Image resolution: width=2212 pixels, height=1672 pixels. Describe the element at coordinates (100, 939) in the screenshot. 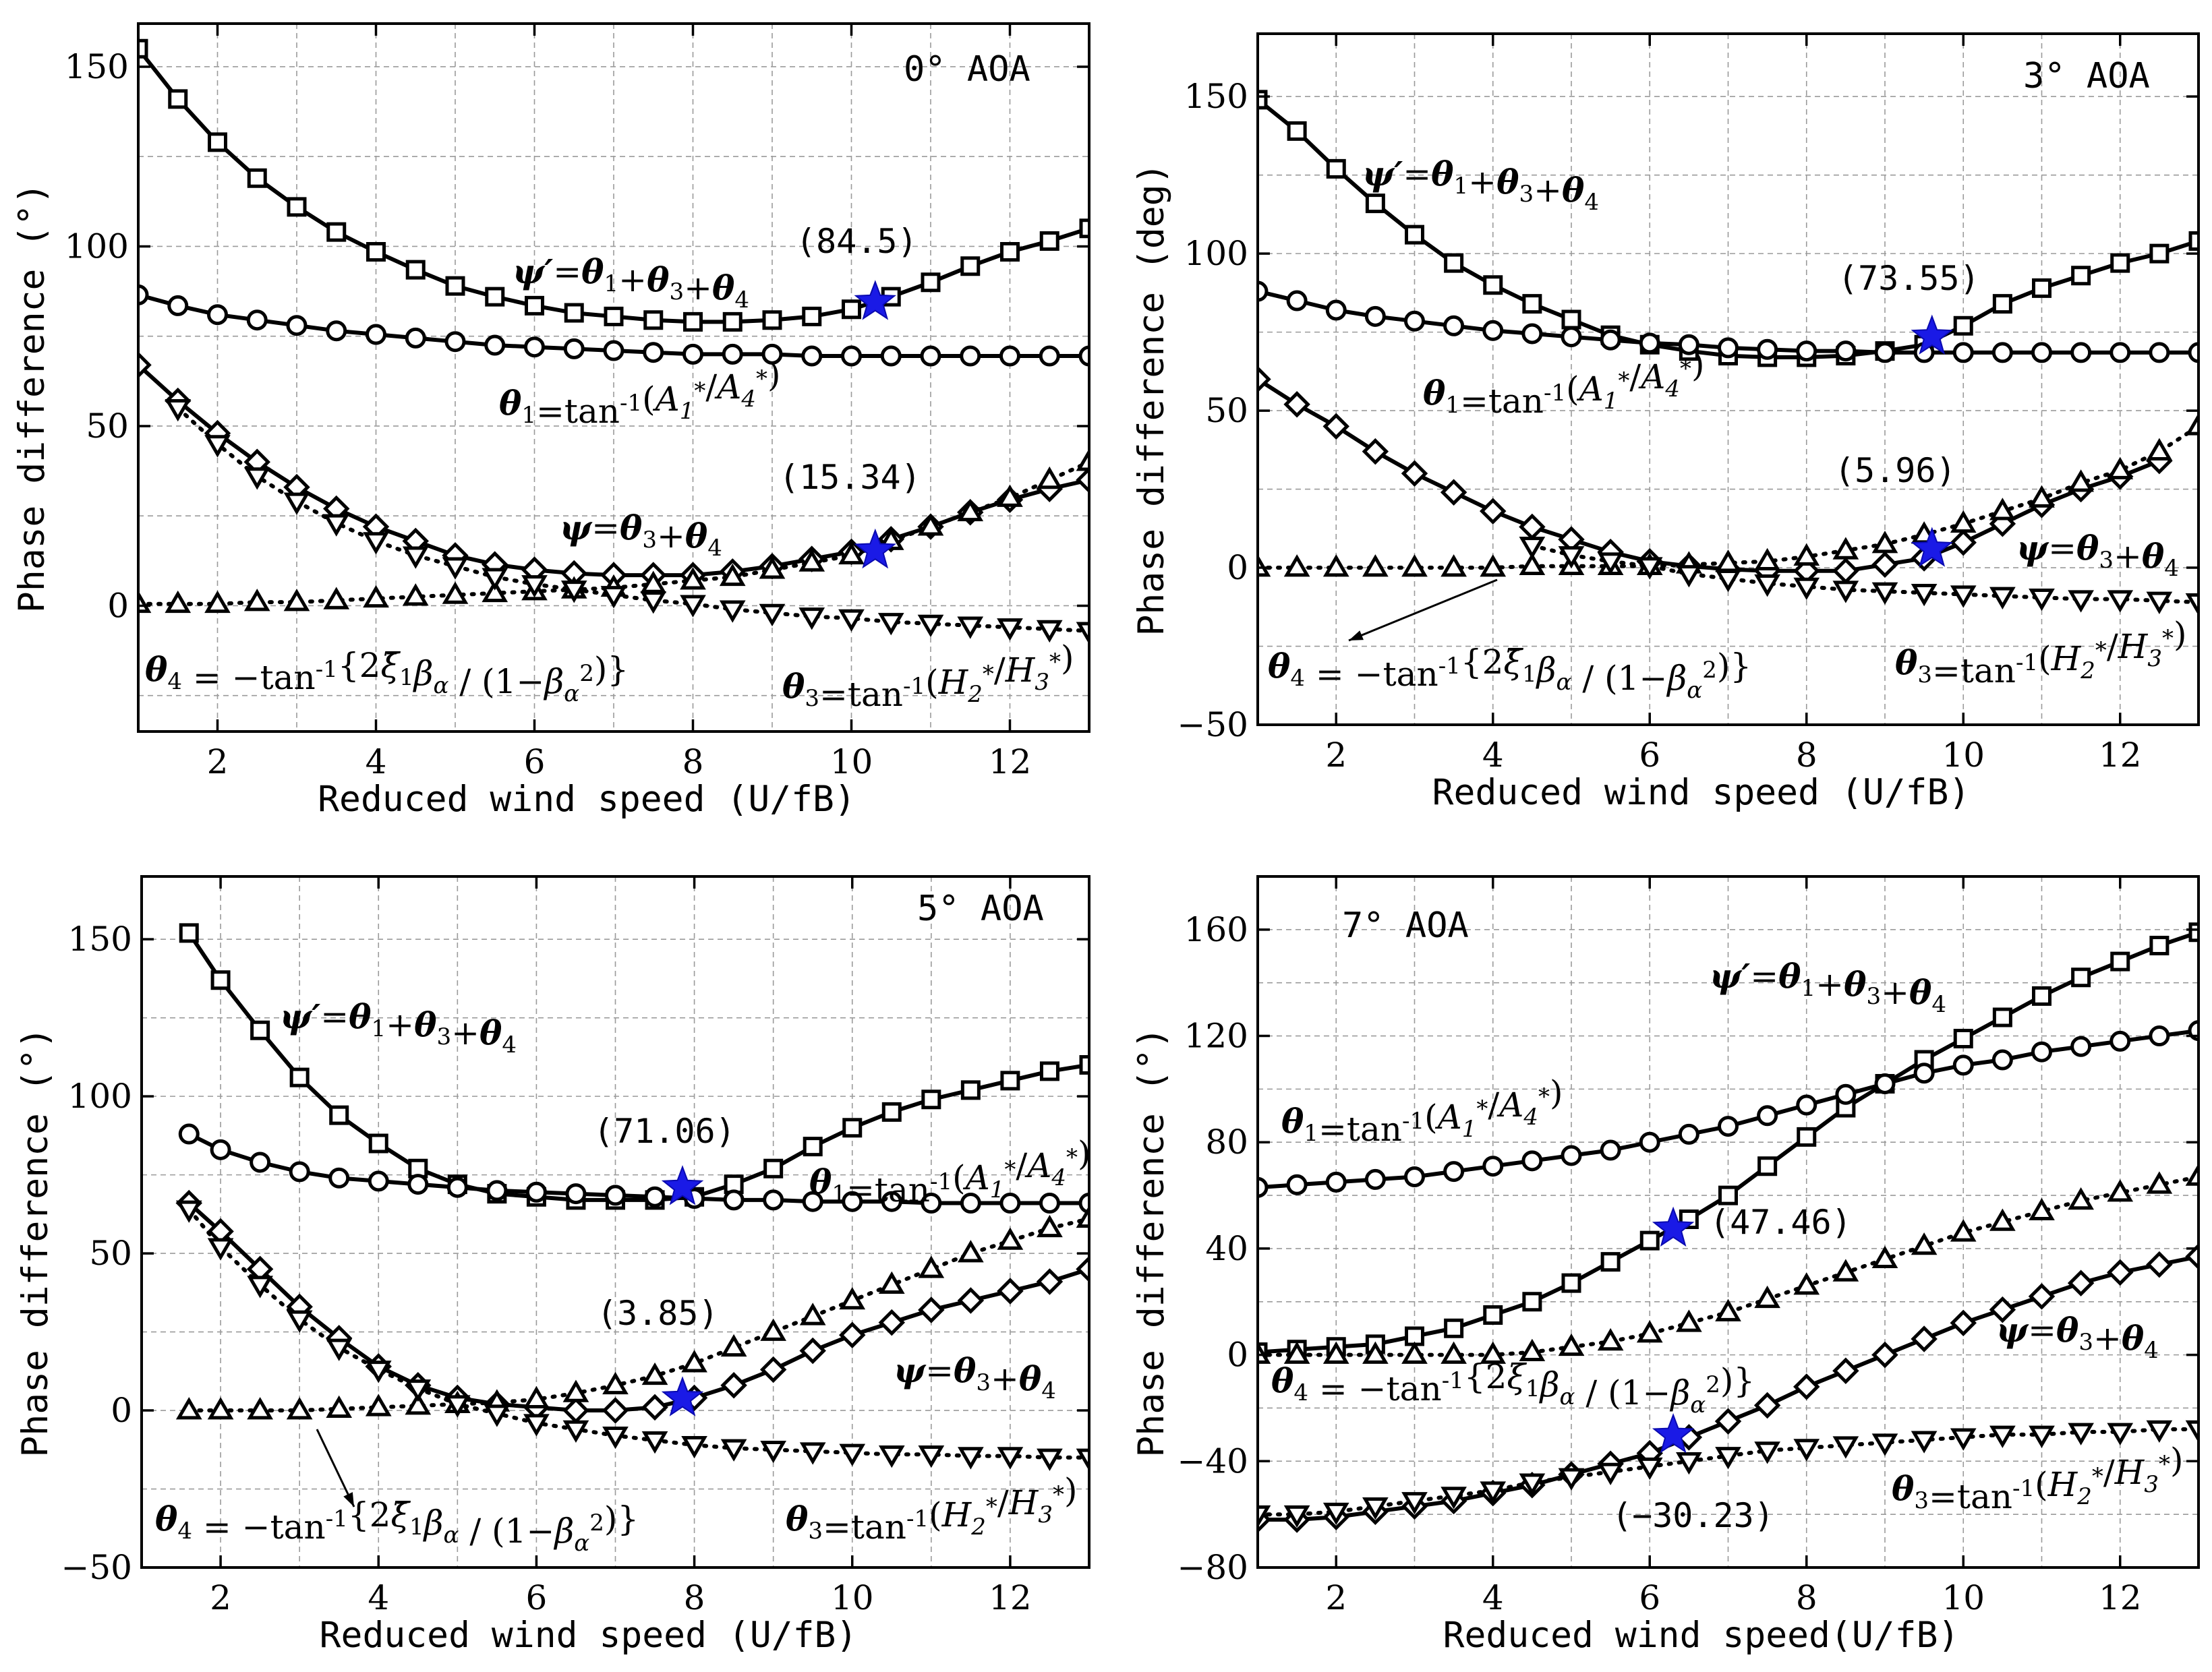

I see `y-tick-label: 150` at that location.